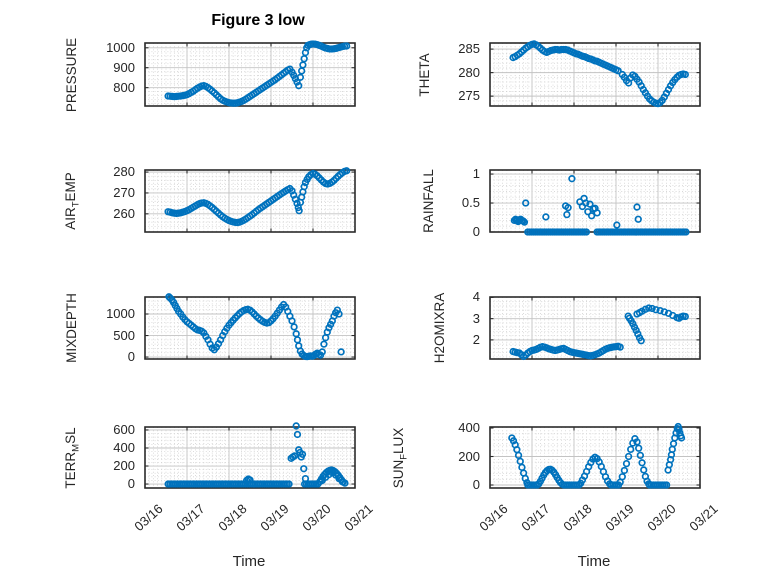 This screenshot has width=778, height=583. What do you see at coordinates (256, 455) in the screenshot?
I see `terr_msl-scatter-markers` at bounding box center [256, 455].